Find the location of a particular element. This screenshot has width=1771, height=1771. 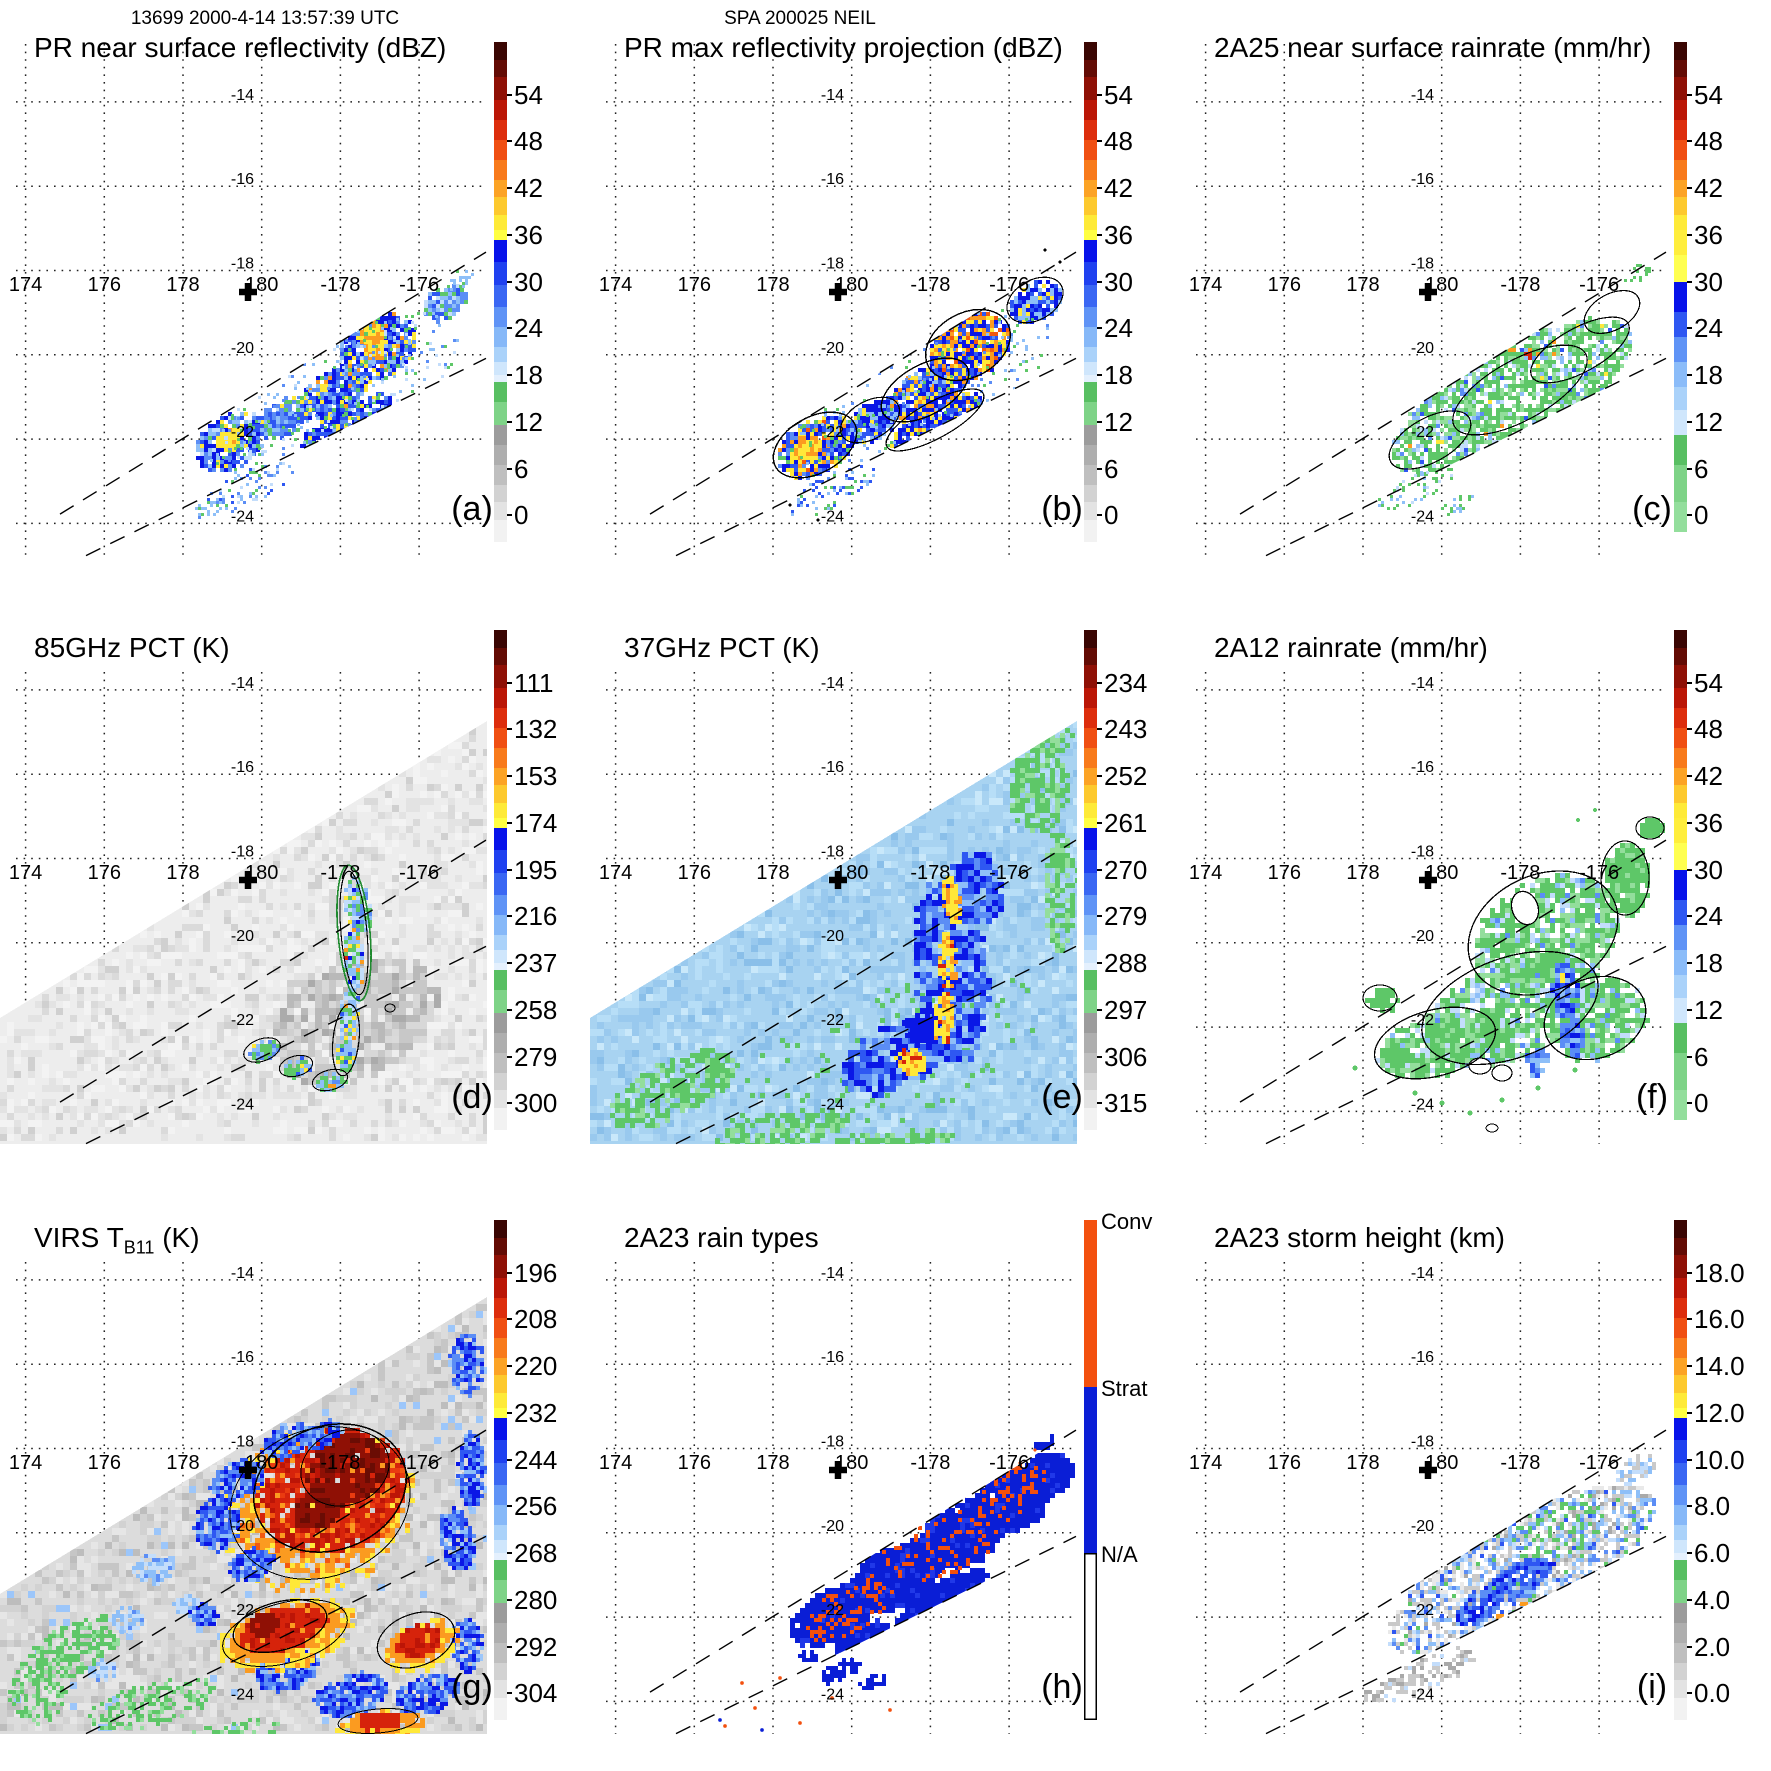

colorbar-f is located at coordinates (1680, 880).